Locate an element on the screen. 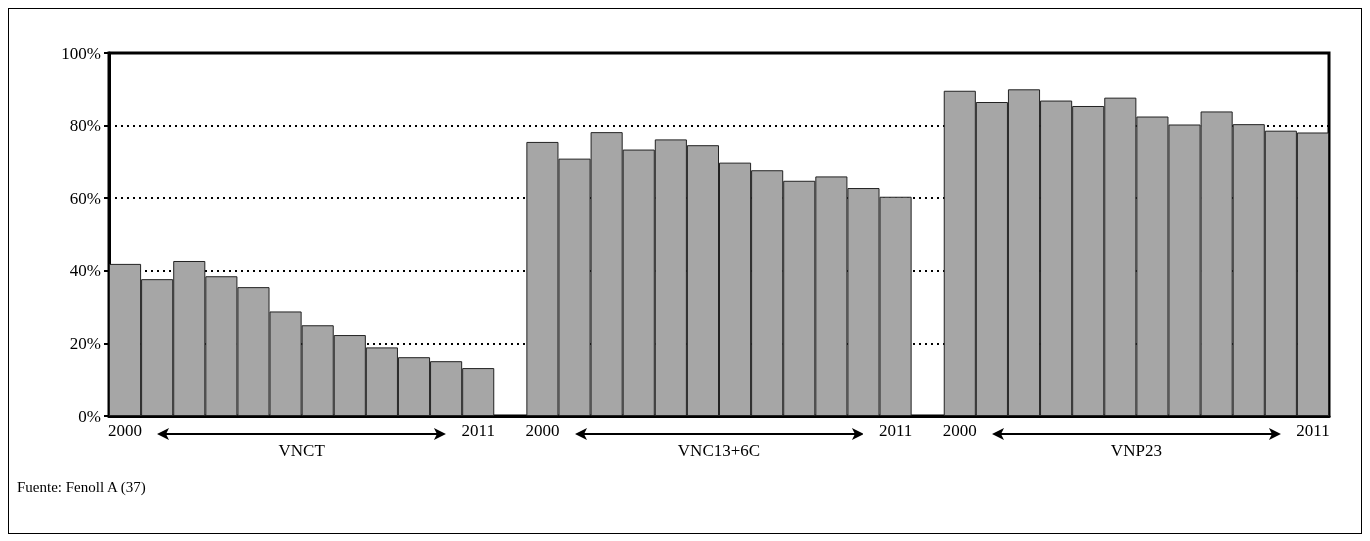 This screenshot has width=1370, height=541. y-tick-label: 40% is located at coordinates (85, 271).